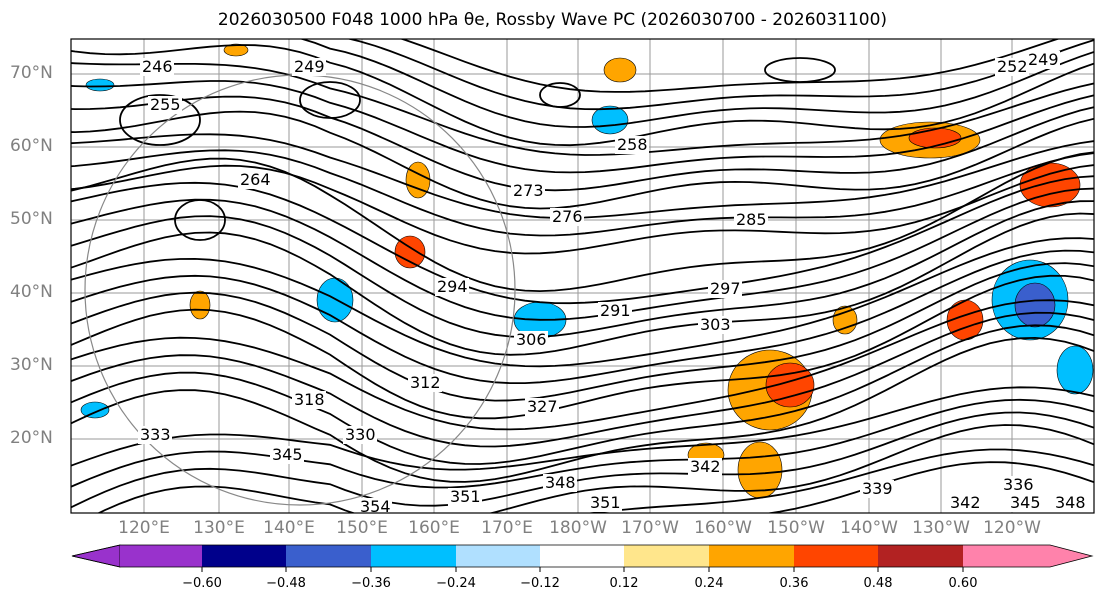 The width and height of the screenshot is (1105, 606). Describe the element at coordinates (540, 583) in the screenshot. I see `colorbar-tick-label: −0.12` at that location.